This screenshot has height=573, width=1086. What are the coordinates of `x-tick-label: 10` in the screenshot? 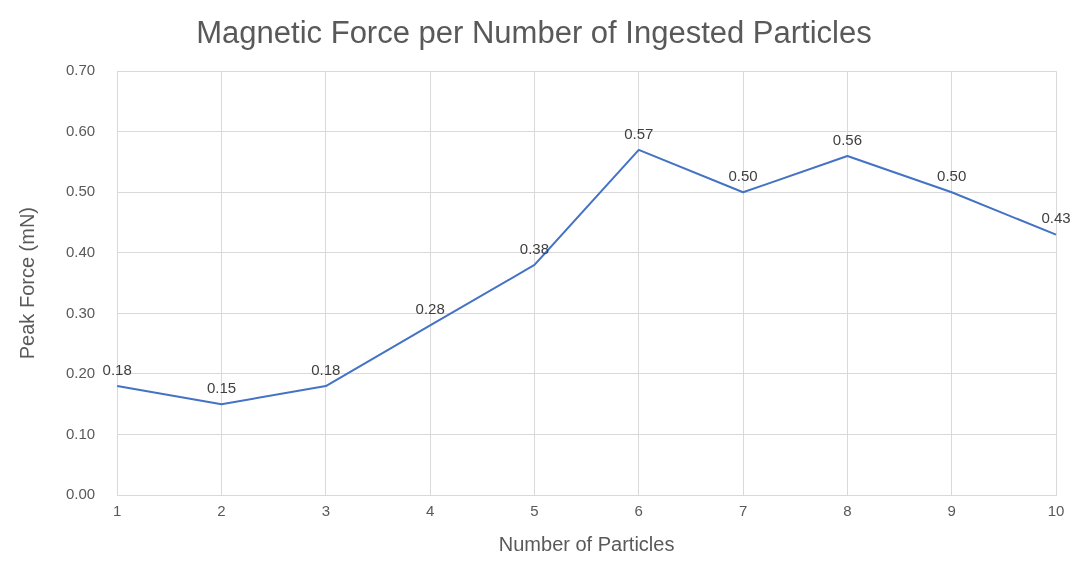 It's located at (1056, 511).